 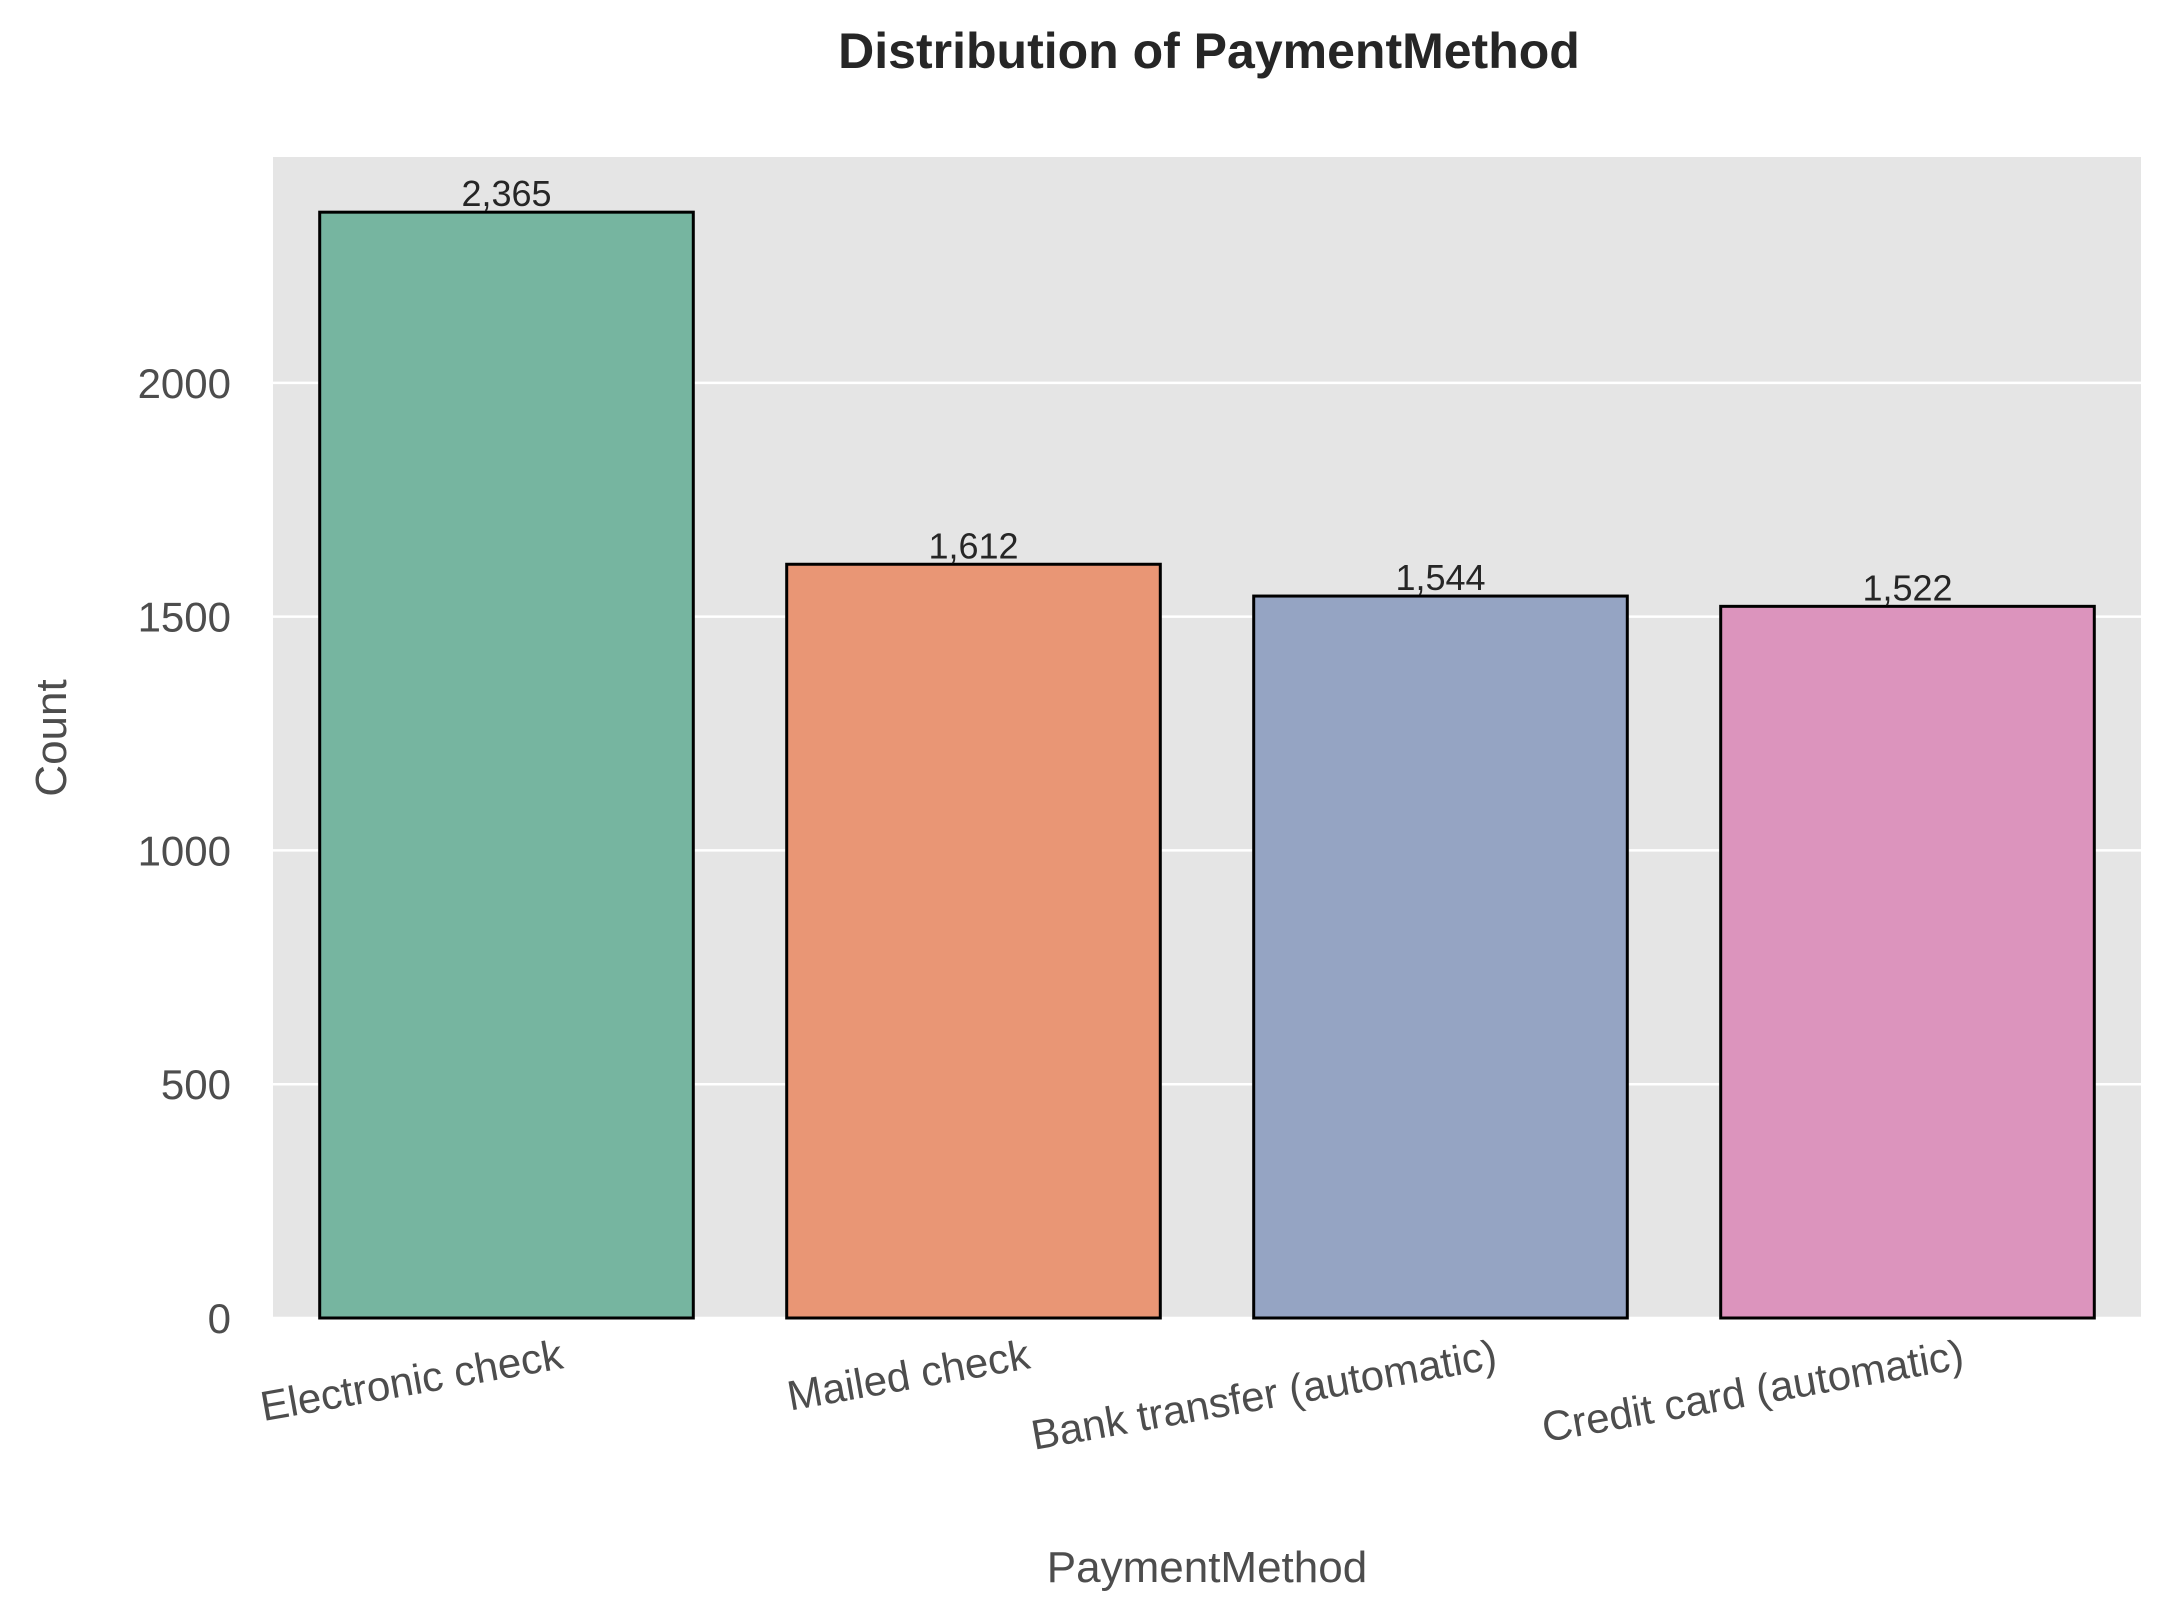 I want to click on chart-title: Distribution of PaymentMethod, so click(x=1209, y=51).